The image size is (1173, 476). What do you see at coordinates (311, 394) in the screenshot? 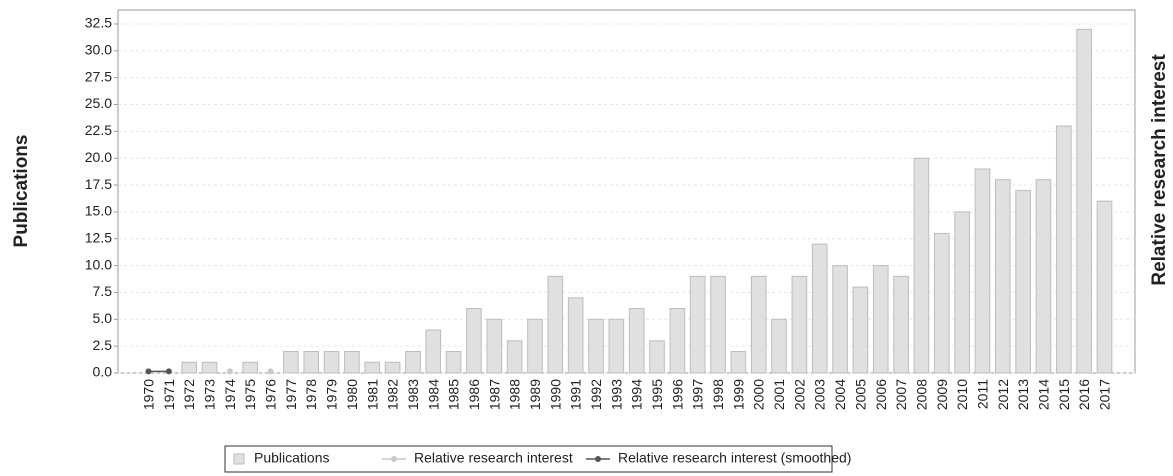
I see `x-tick-label: 1978` at bounding box center [311, 394].